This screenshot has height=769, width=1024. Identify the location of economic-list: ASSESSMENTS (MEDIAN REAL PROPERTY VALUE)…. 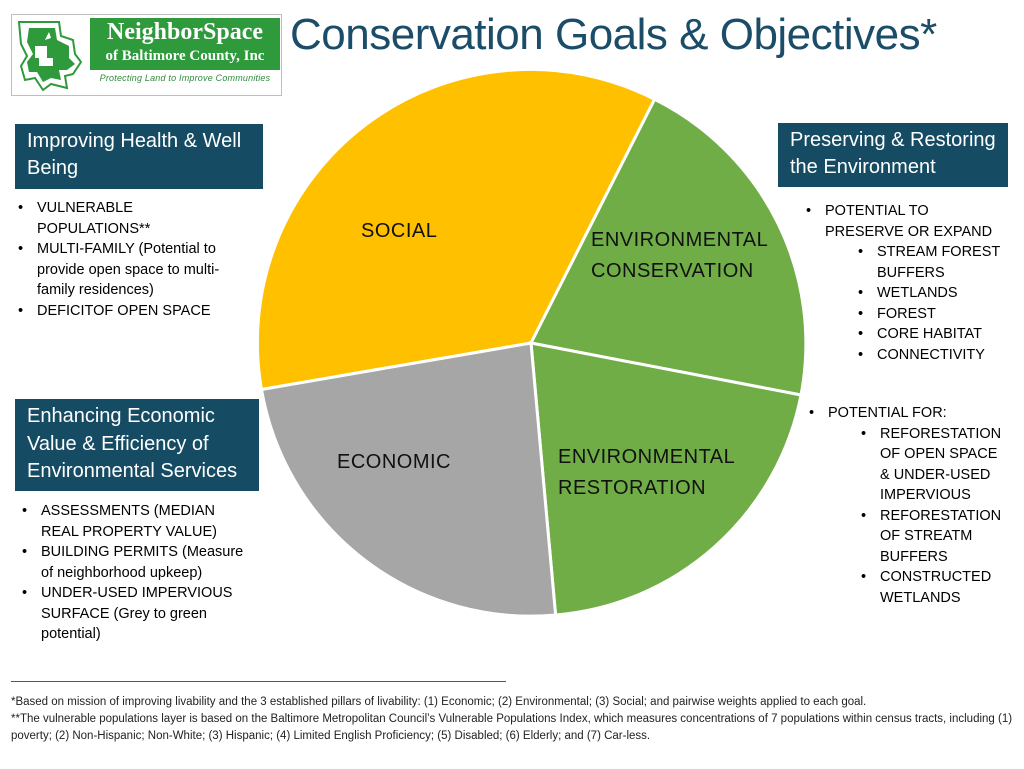
(134, 573).